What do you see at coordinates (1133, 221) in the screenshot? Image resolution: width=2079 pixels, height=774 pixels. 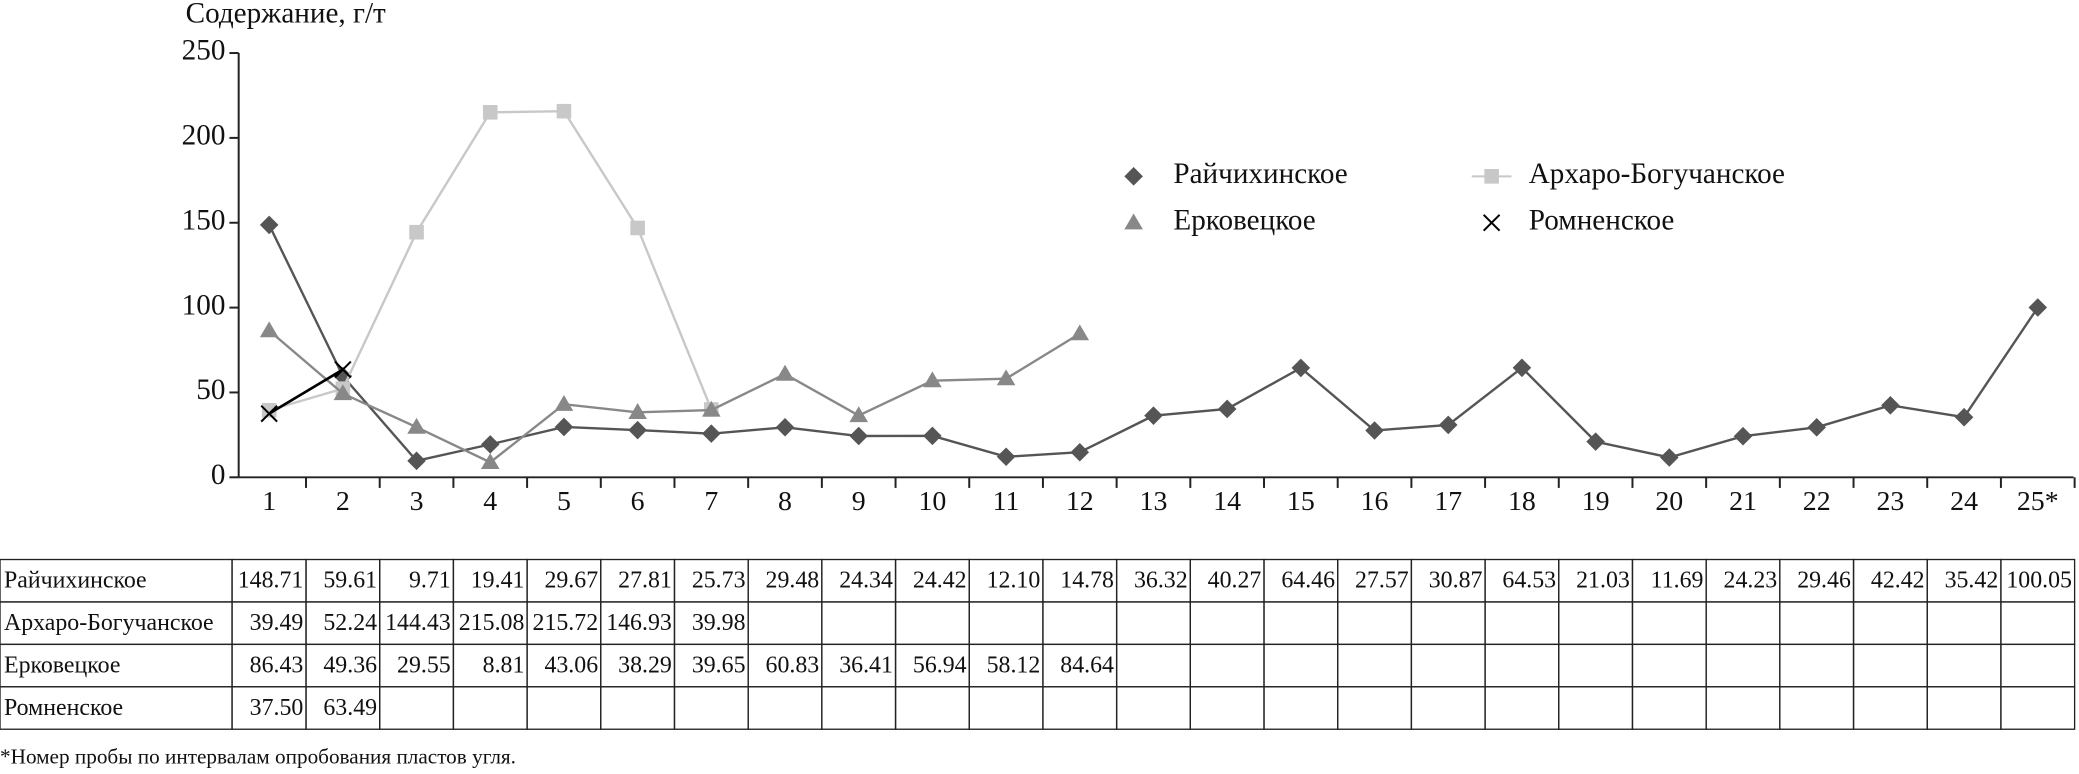 I see `legend-marker` at bounding box center [1133, 221].